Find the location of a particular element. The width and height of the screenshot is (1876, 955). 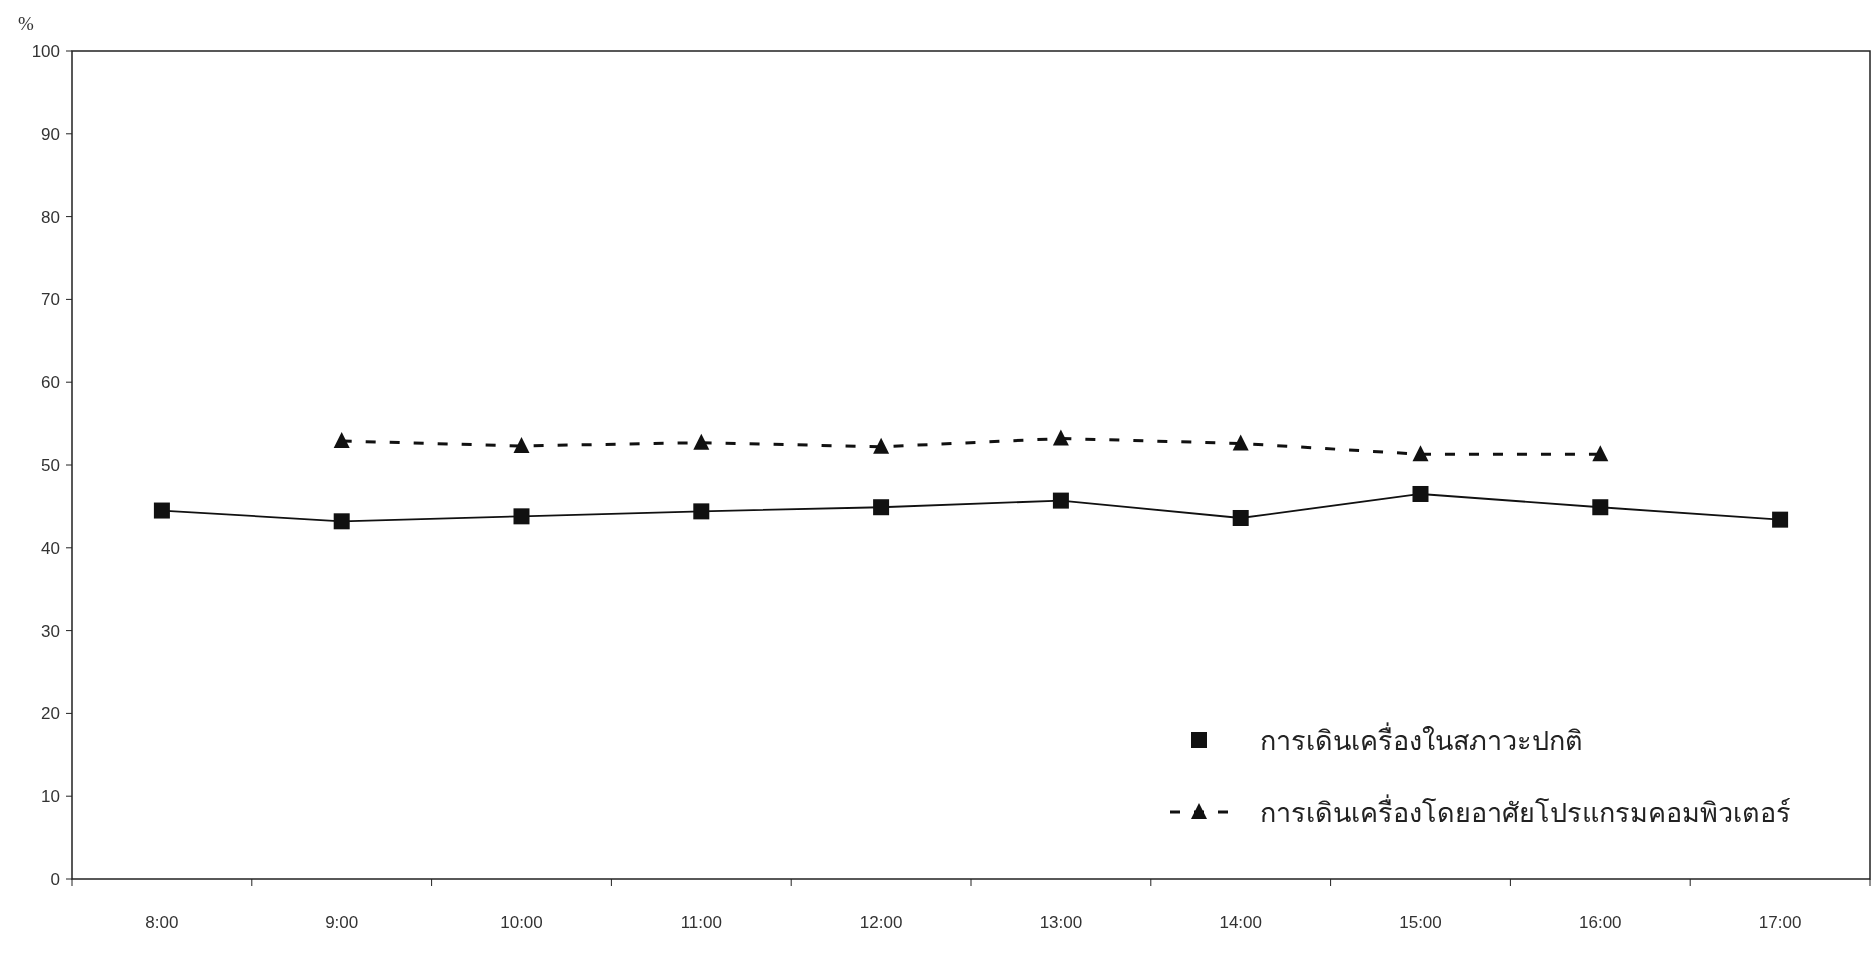

y-tick-label: 0 is located at coordinates (55, 879).